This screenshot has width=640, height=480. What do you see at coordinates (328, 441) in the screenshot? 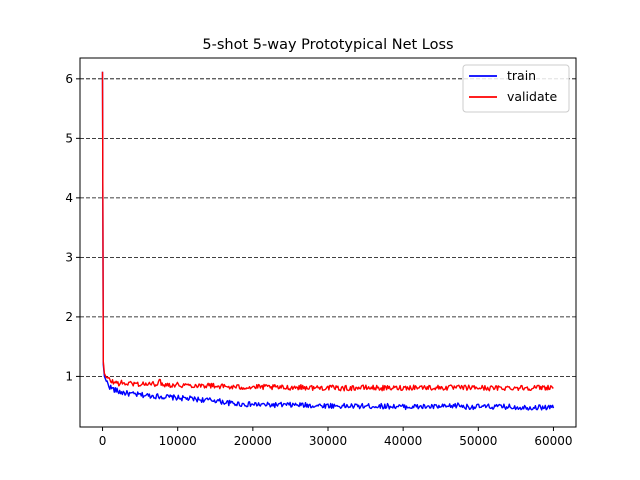
I see `x-tick-label: 30000` at bounding box center [328, 441].